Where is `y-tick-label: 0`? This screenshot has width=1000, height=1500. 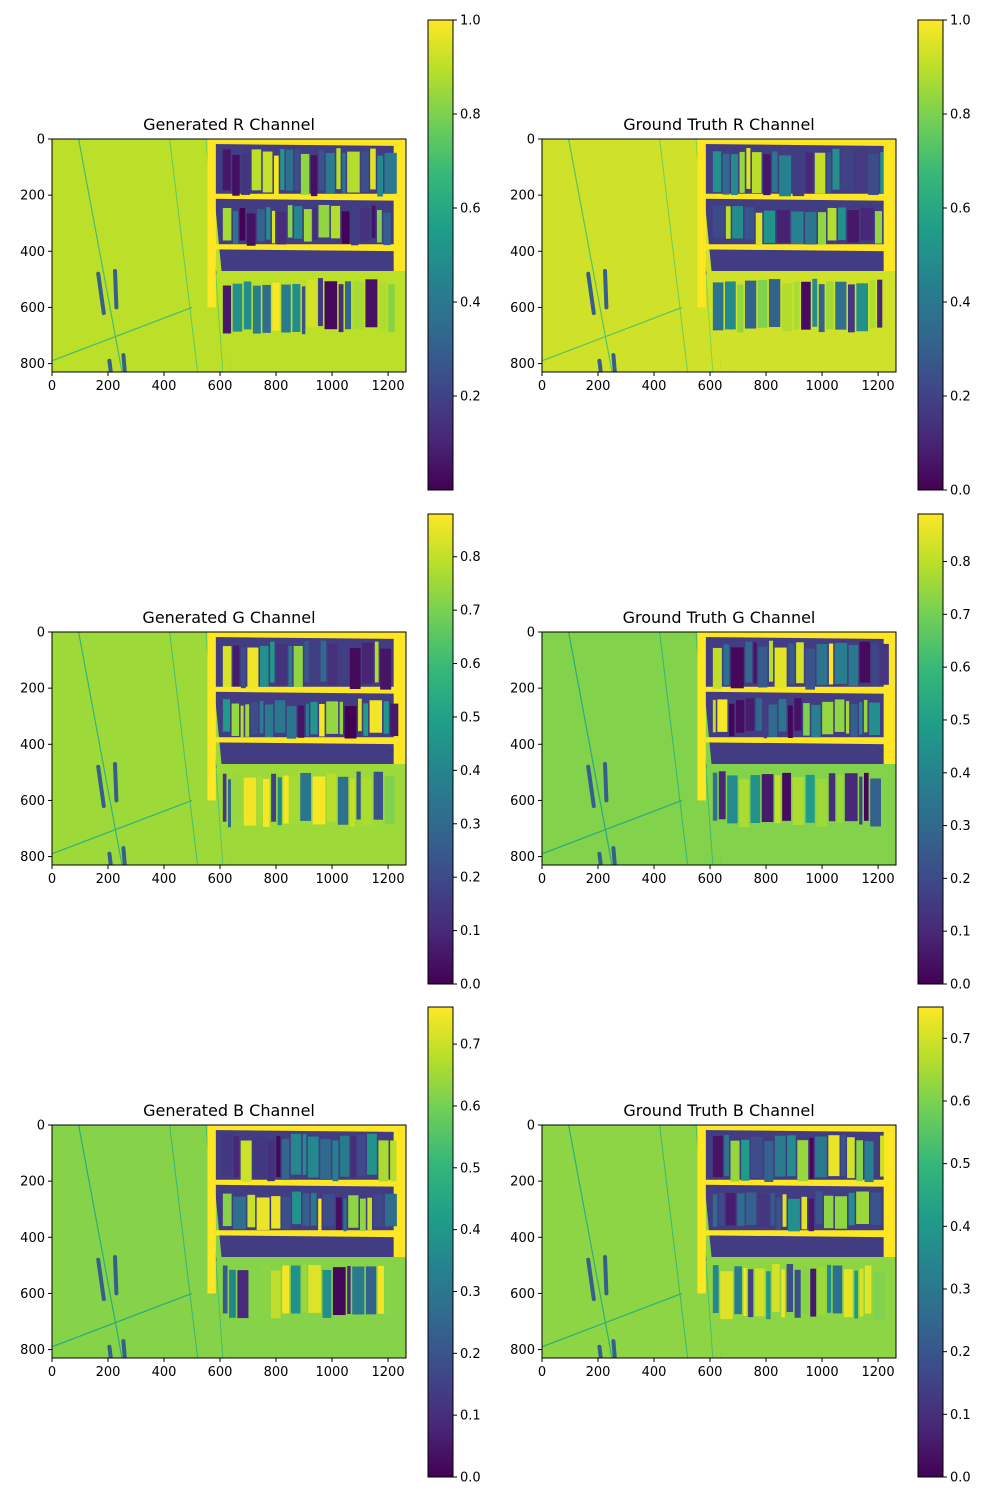 y-tick-label: 0 is located at coordinates (531, 633).